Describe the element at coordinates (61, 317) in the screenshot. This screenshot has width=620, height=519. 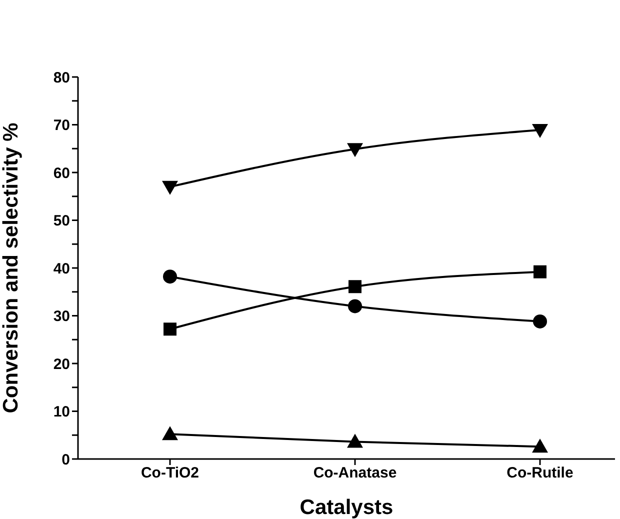
I see `y-tick-label: 30` at that location.